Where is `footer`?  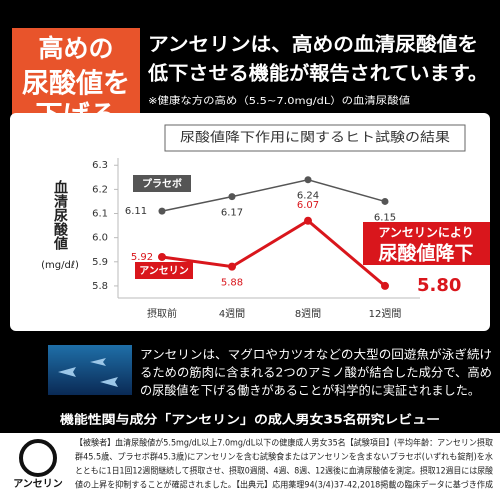 footer is located at coordinates (250, 466).